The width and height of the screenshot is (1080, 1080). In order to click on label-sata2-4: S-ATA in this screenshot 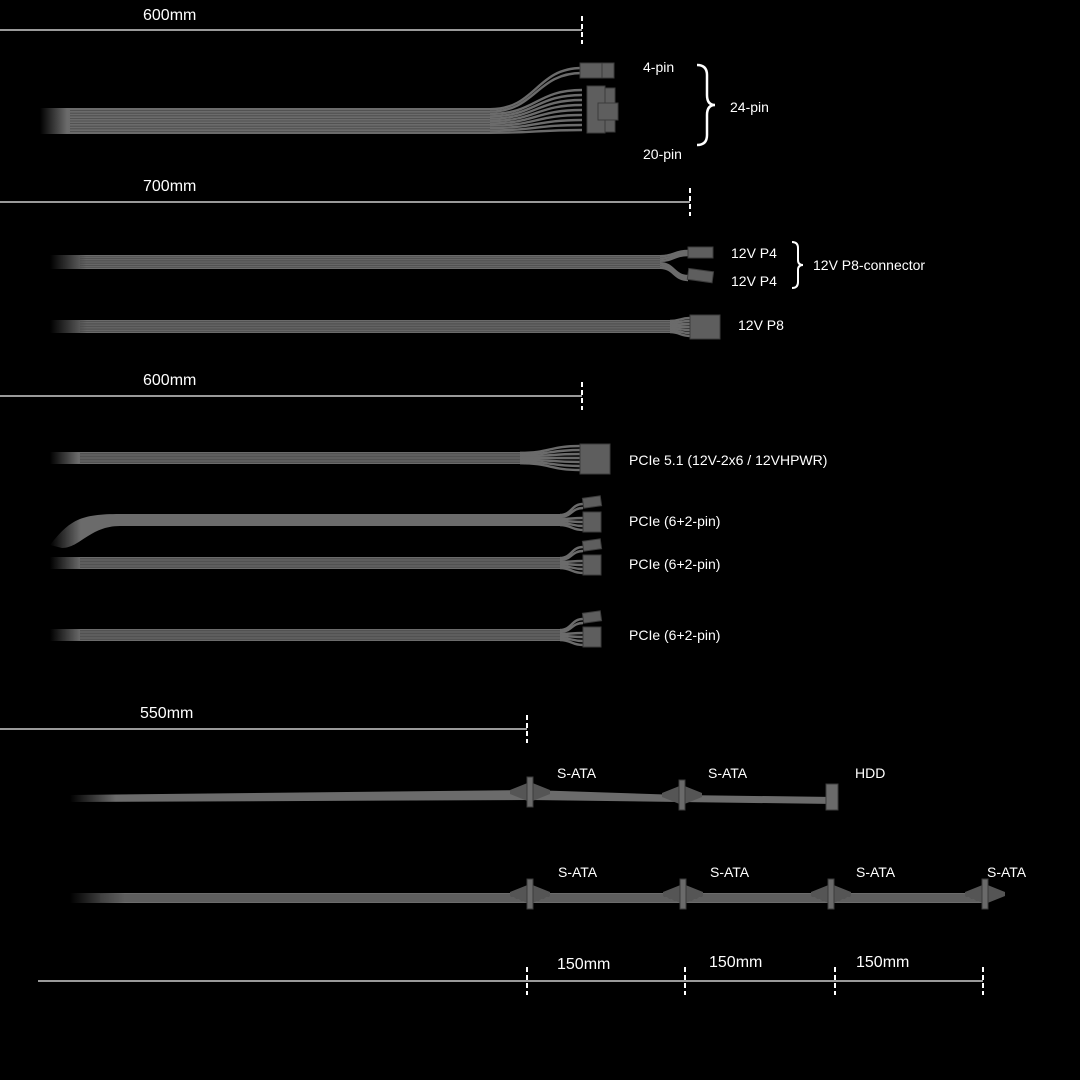, I will do `click(1007, 872)`.